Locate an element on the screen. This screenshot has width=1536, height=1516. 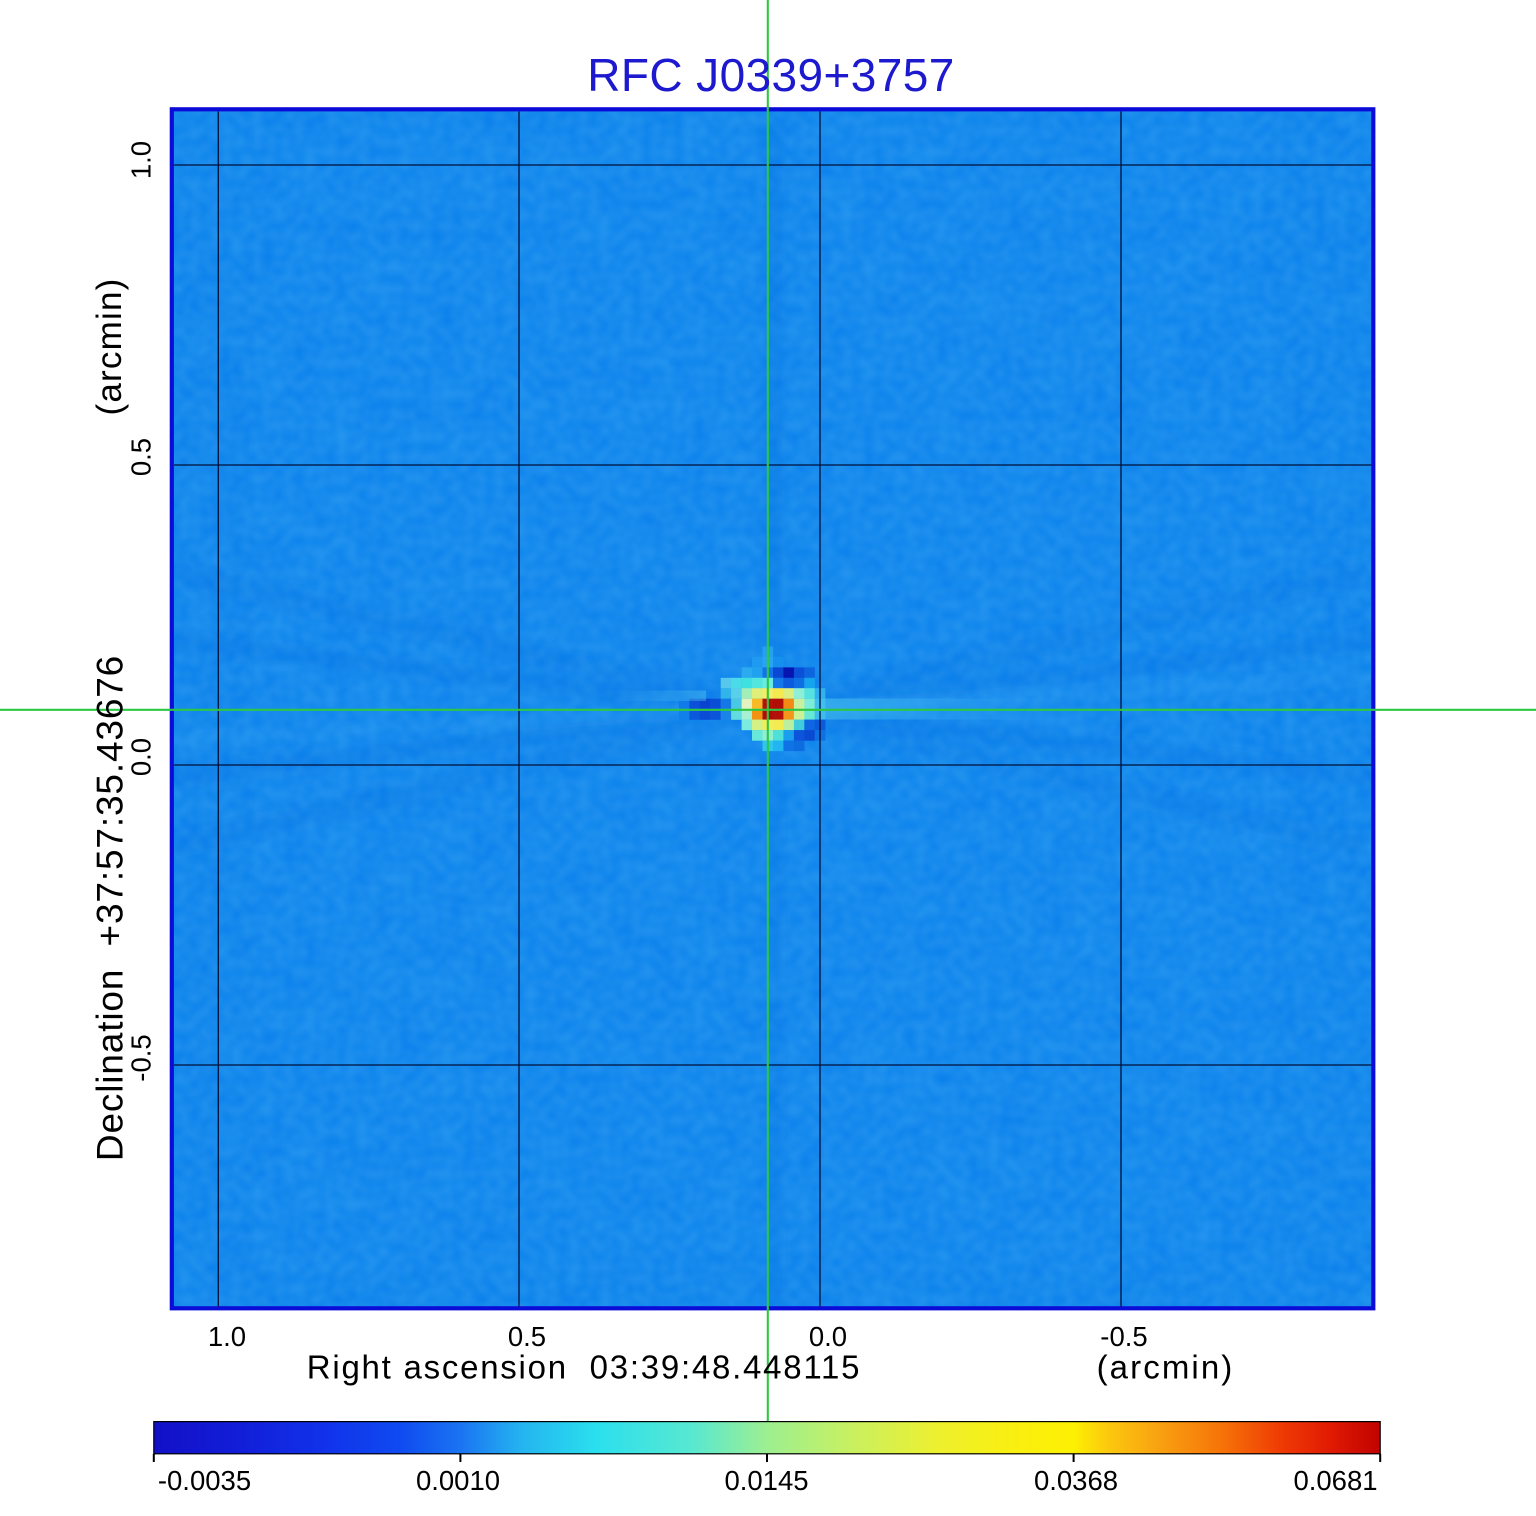
svg-text: 0.0368 is located at coordinates (1076, 1480).